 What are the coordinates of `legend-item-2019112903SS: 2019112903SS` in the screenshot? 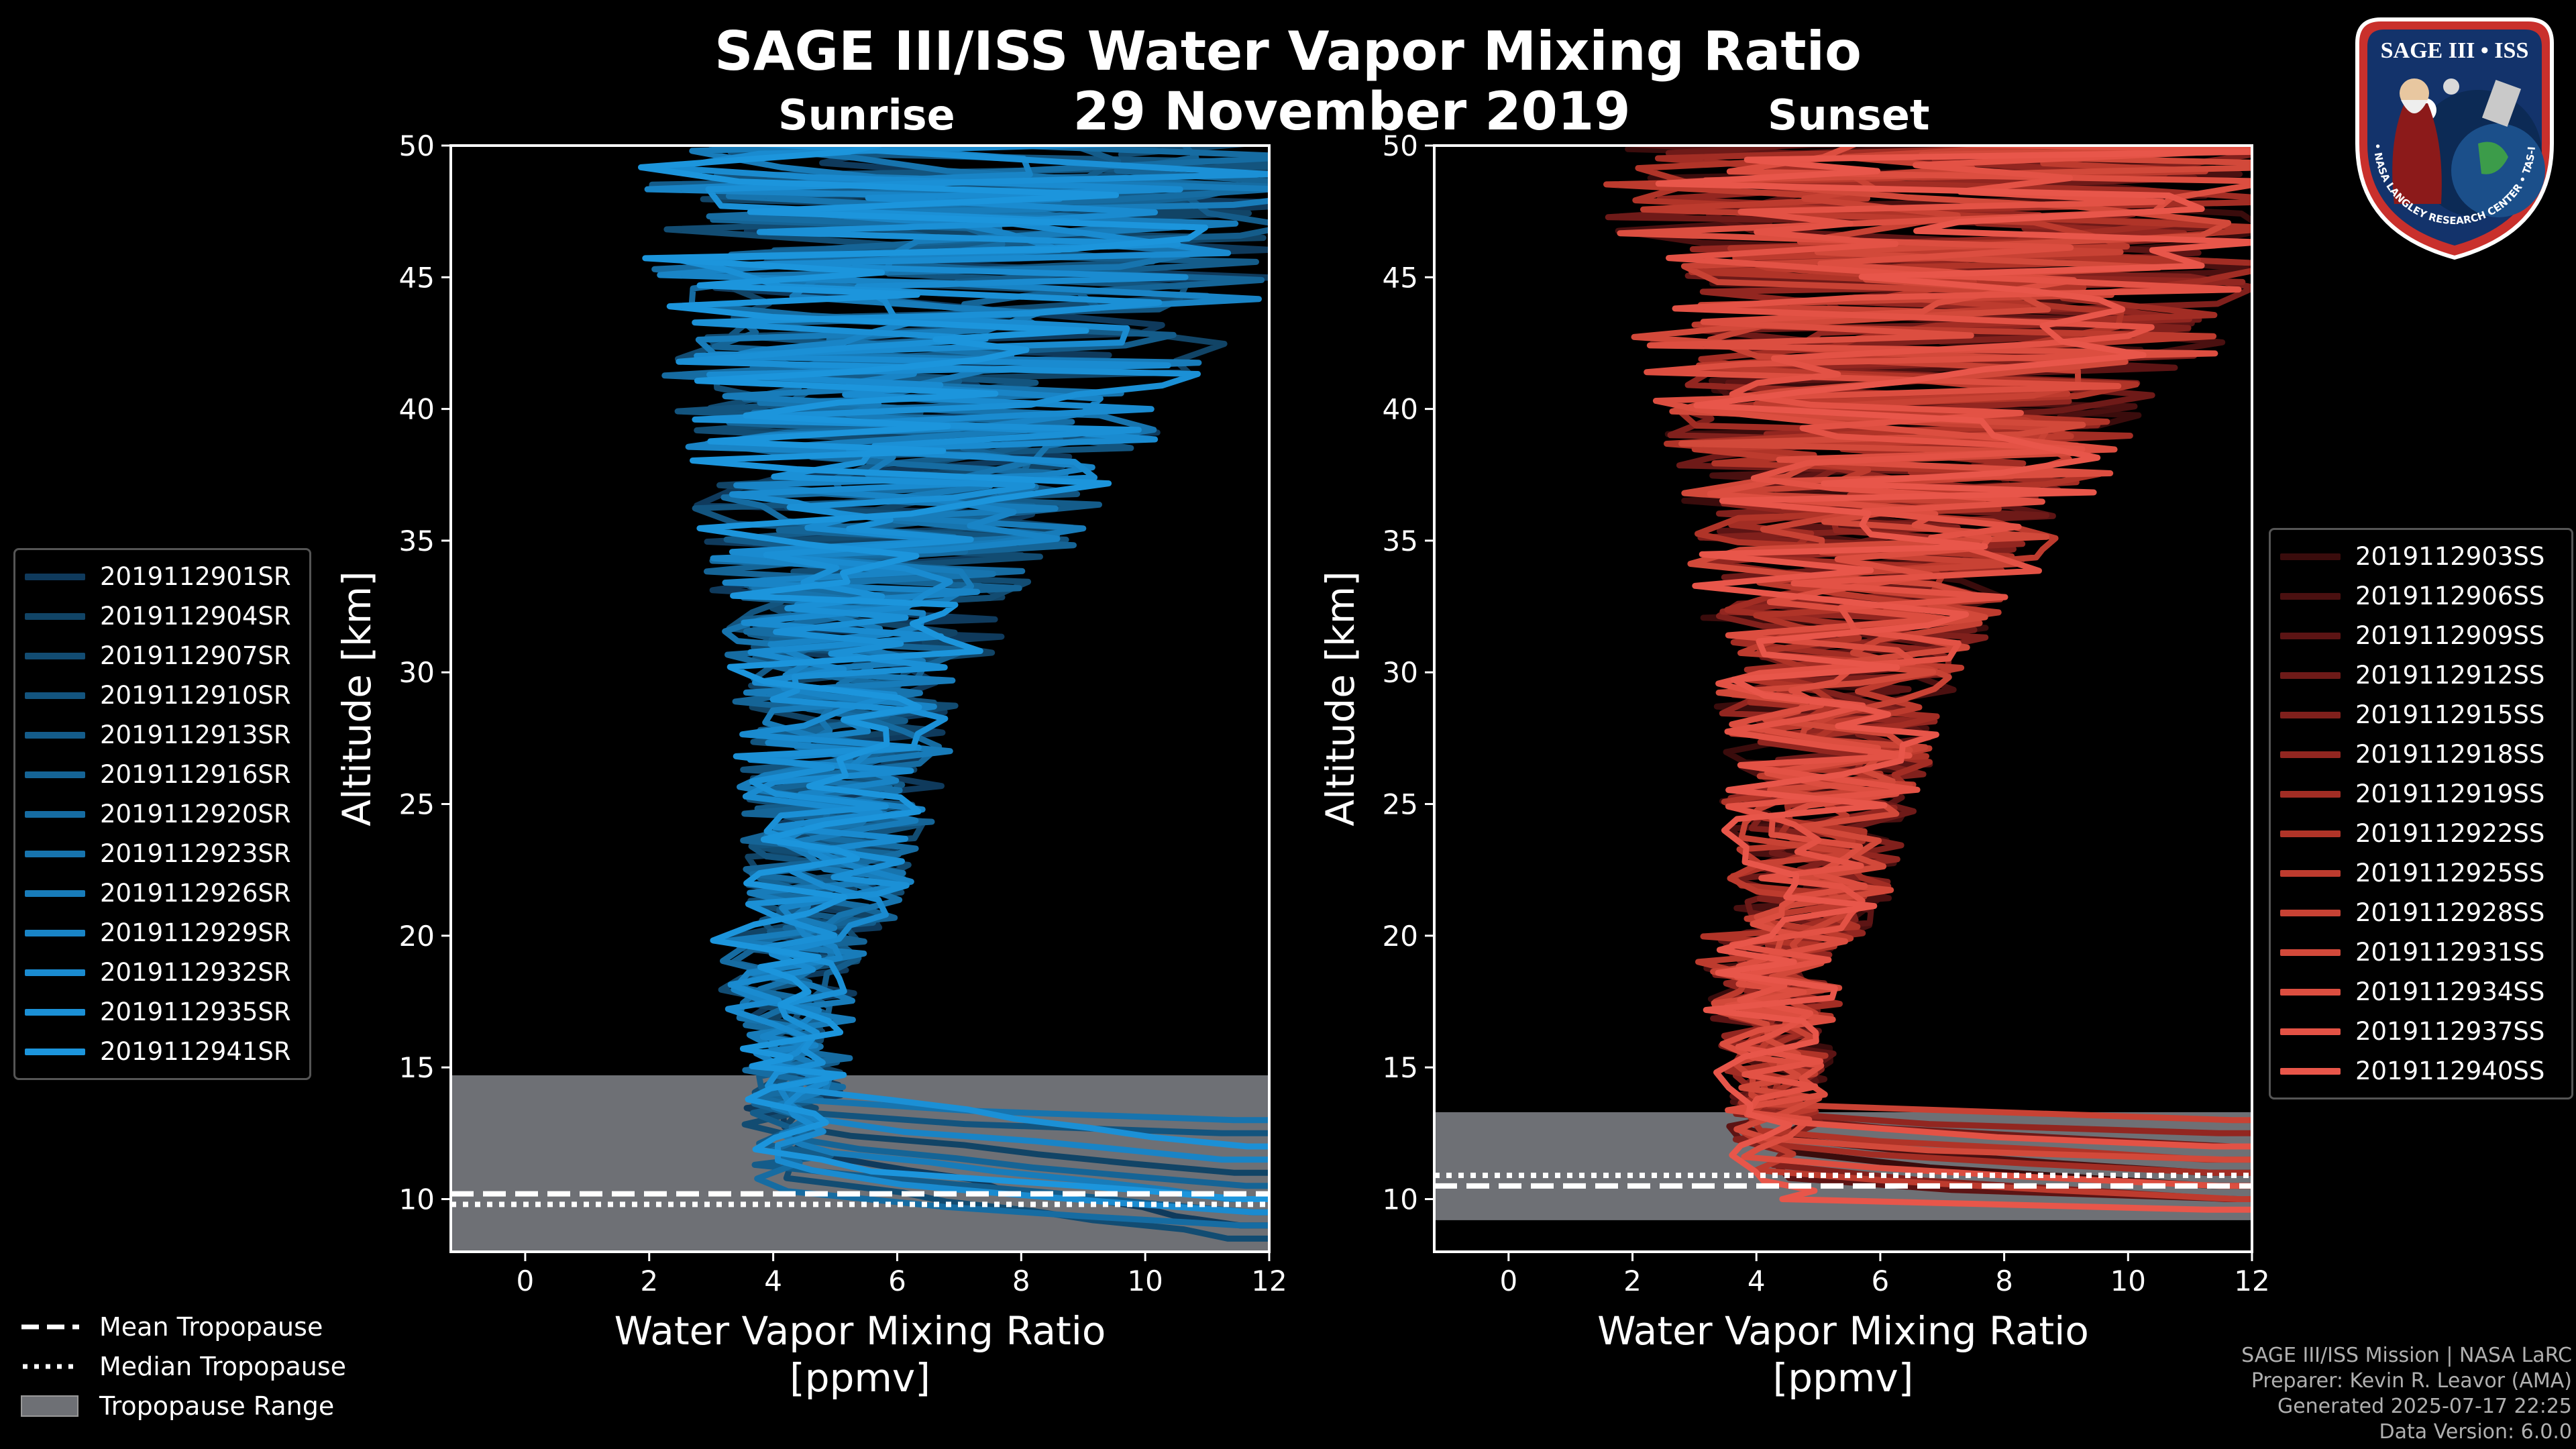 It's located at (2421, 556).